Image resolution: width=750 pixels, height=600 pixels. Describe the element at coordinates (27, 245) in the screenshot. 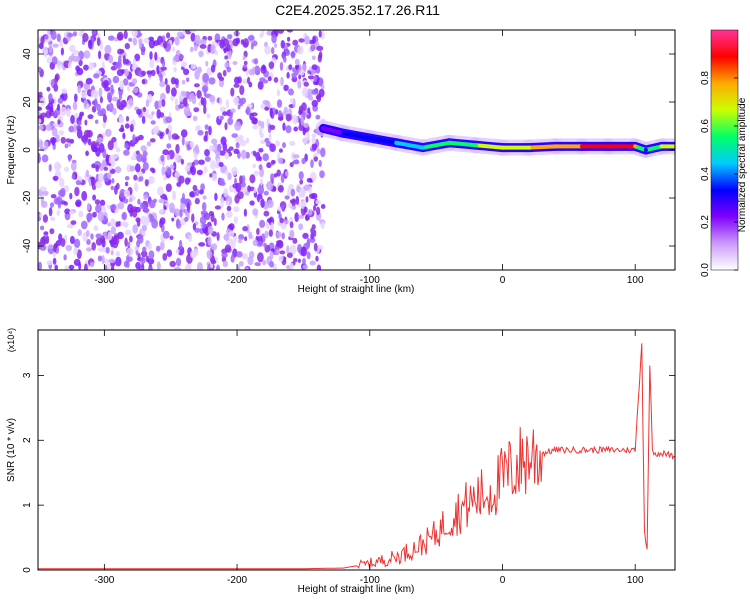

I see `top-y-tick-label: -40` at that location.